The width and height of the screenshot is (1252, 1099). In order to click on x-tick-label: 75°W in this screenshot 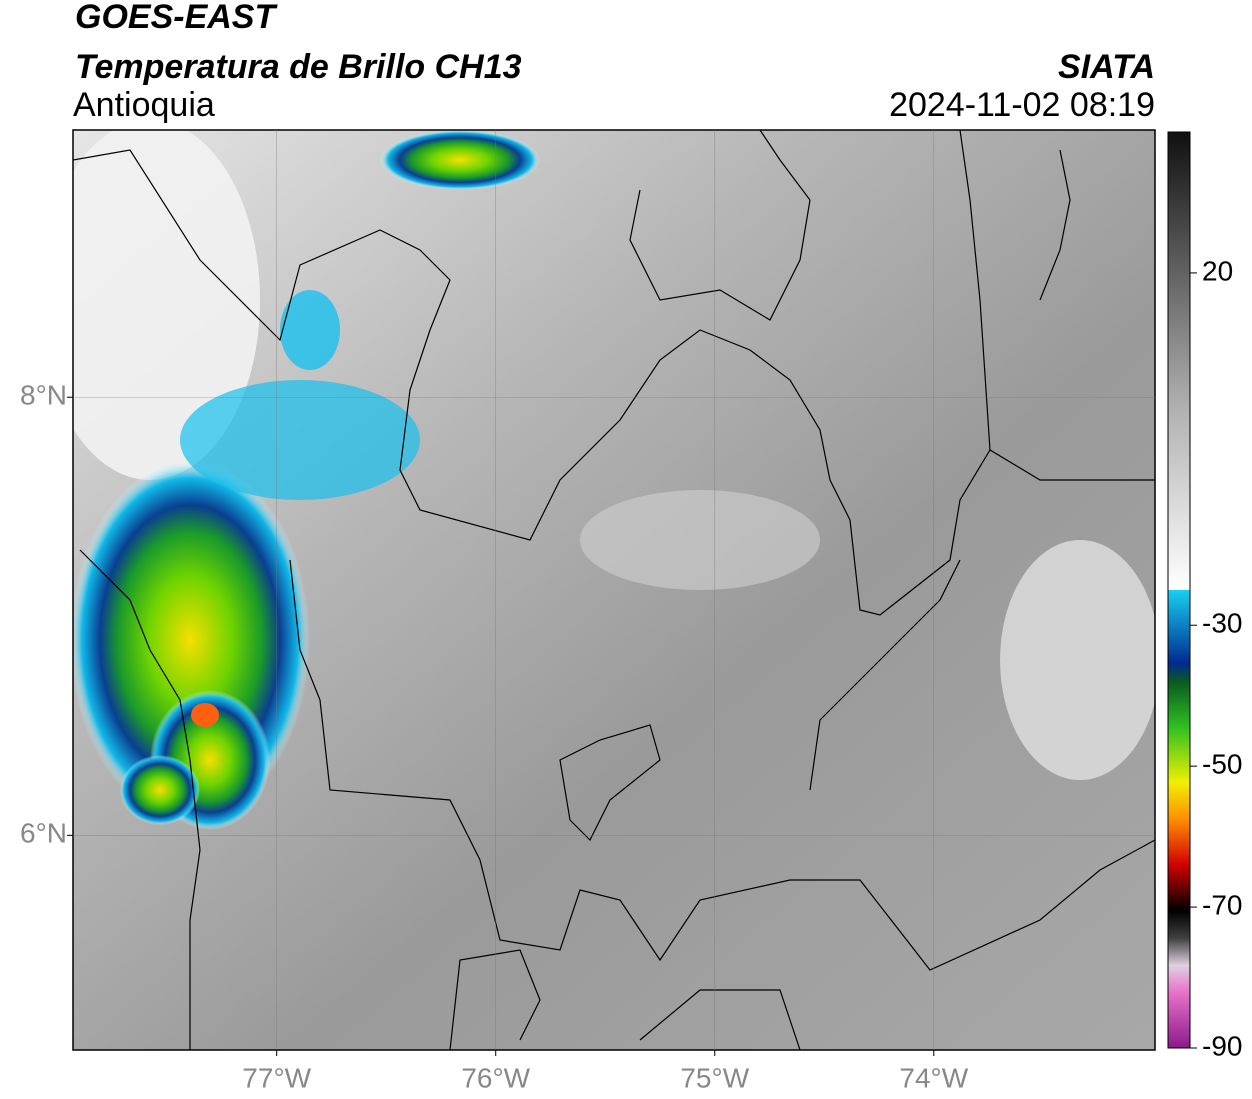, I will do `click(714, 1077)`.